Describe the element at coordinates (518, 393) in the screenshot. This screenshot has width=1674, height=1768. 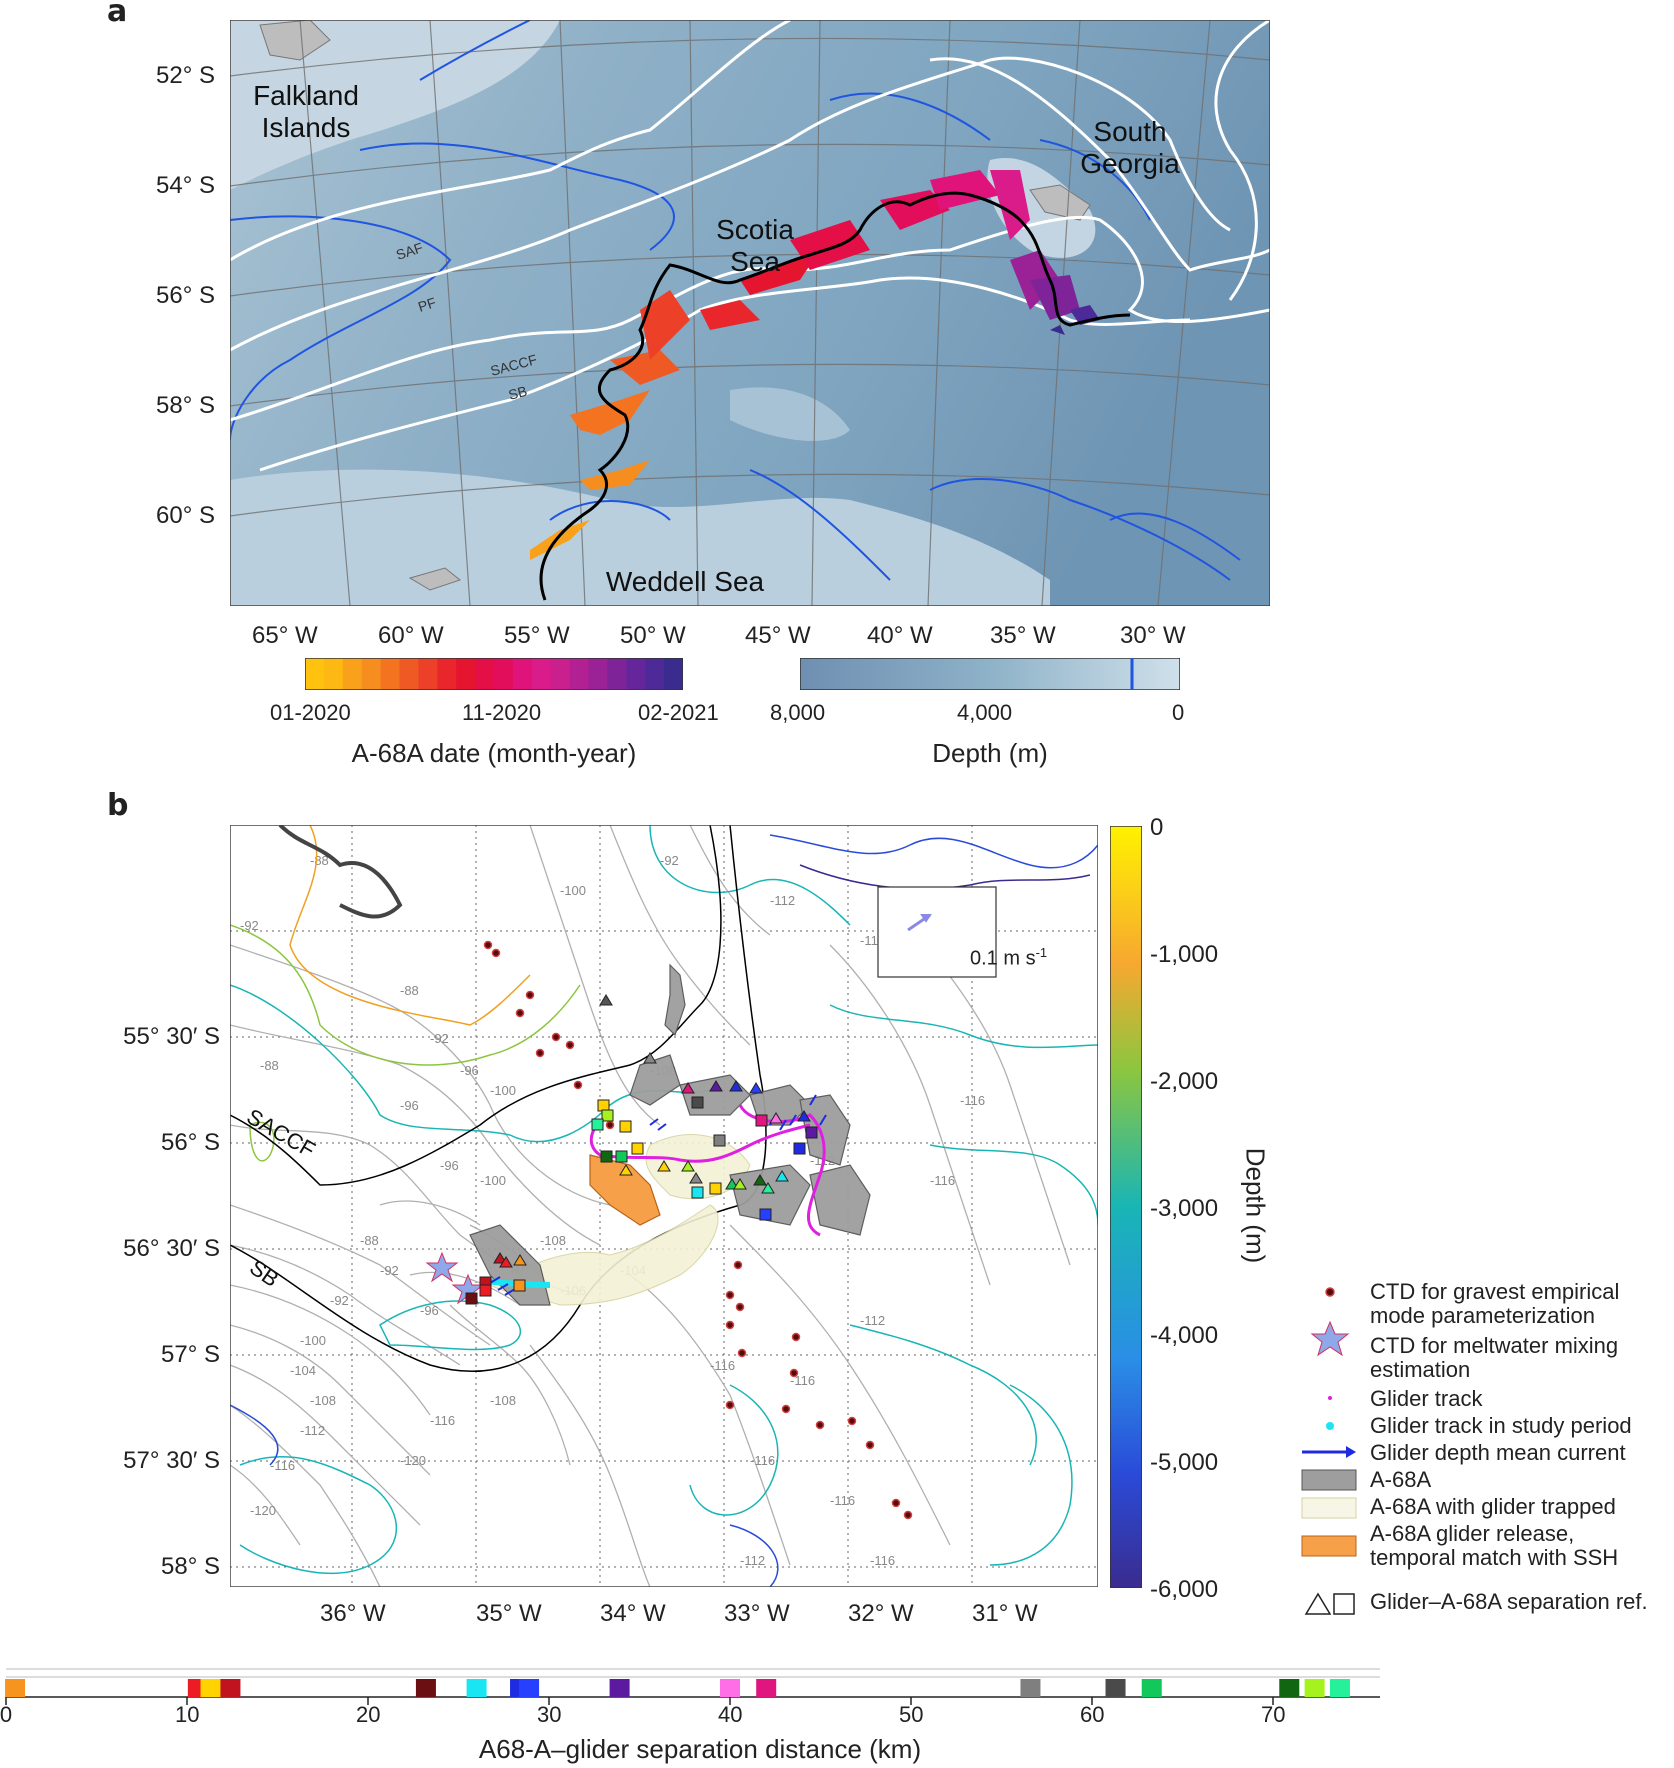
I see `front-label-sb: SB` at that location.